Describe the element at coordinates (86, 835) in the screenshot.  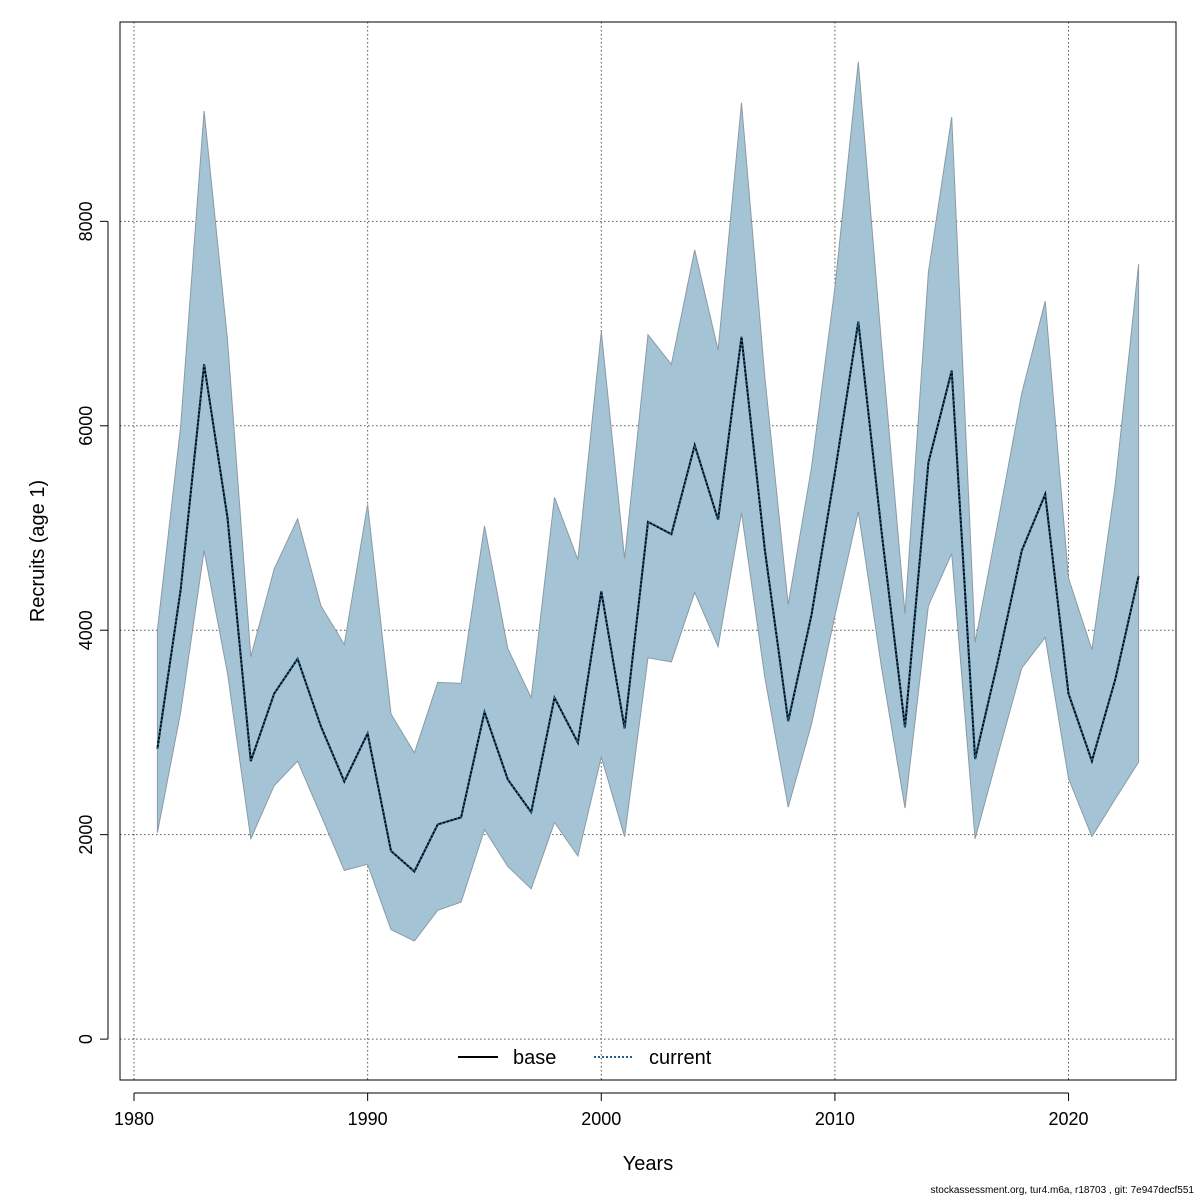
I see `y-tick-label: 2000` at that location.